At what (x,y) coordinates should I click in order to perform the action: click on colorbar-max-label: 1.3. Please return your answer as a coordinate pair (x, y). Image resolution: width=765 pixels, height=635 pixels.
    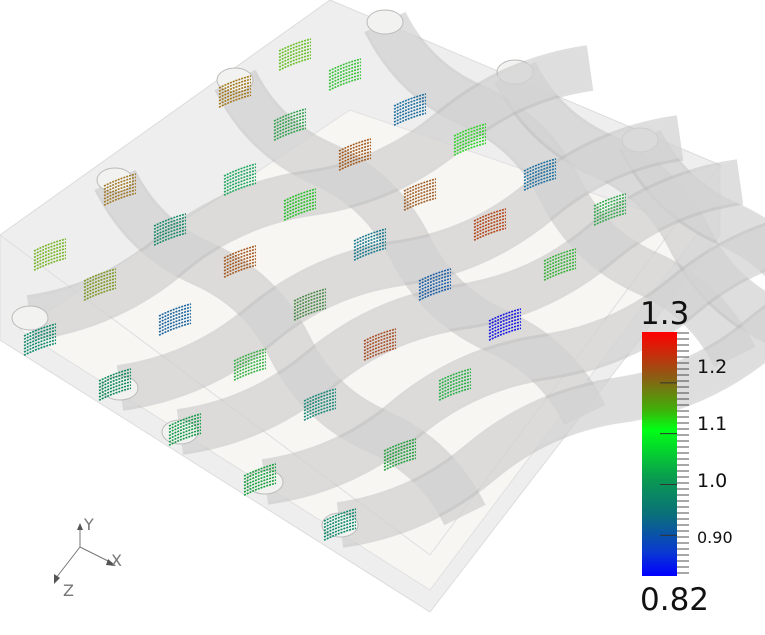
    Looking at the image, I should click on (665, 314).